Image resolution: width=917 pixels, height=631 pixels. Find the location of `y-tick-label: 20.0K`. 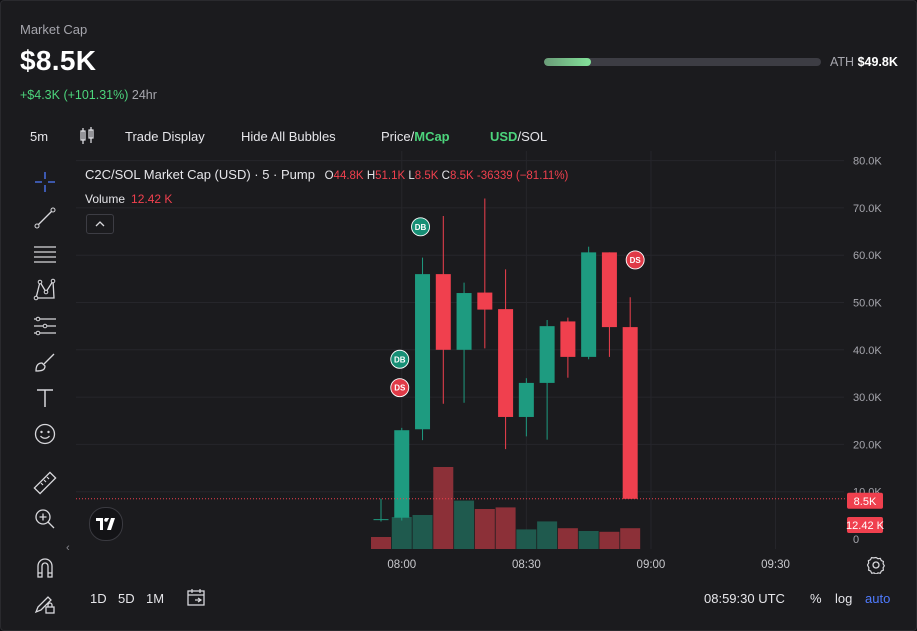

y-tick-label: 20.0K is located at coordinates (867, 445).